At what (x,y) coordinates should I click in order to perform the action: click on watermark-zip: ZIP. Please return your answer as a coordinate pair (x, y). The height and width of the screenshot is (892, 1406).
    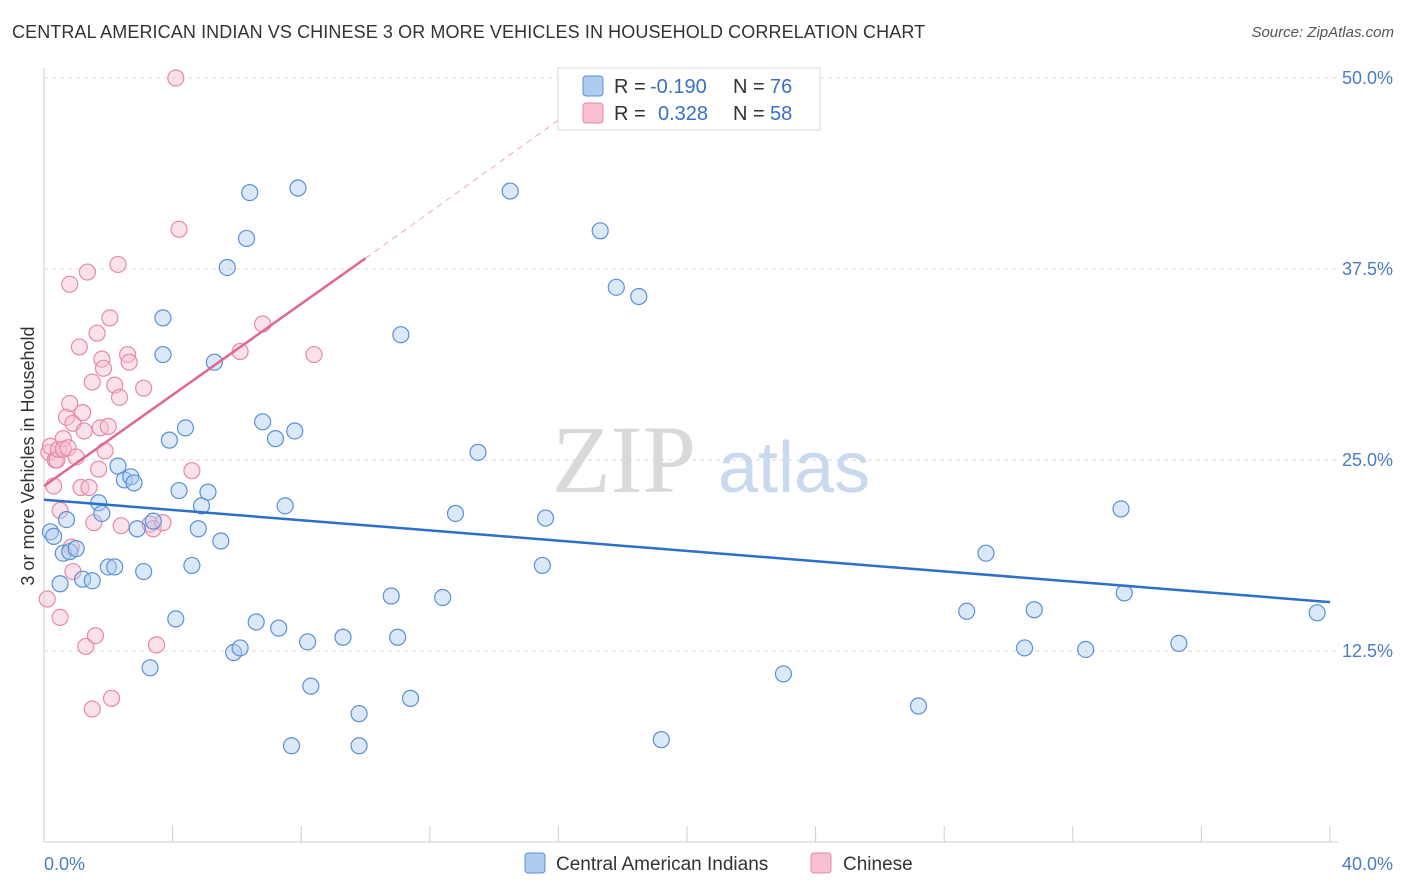
    Looking at the image, I should click on (624, 459).